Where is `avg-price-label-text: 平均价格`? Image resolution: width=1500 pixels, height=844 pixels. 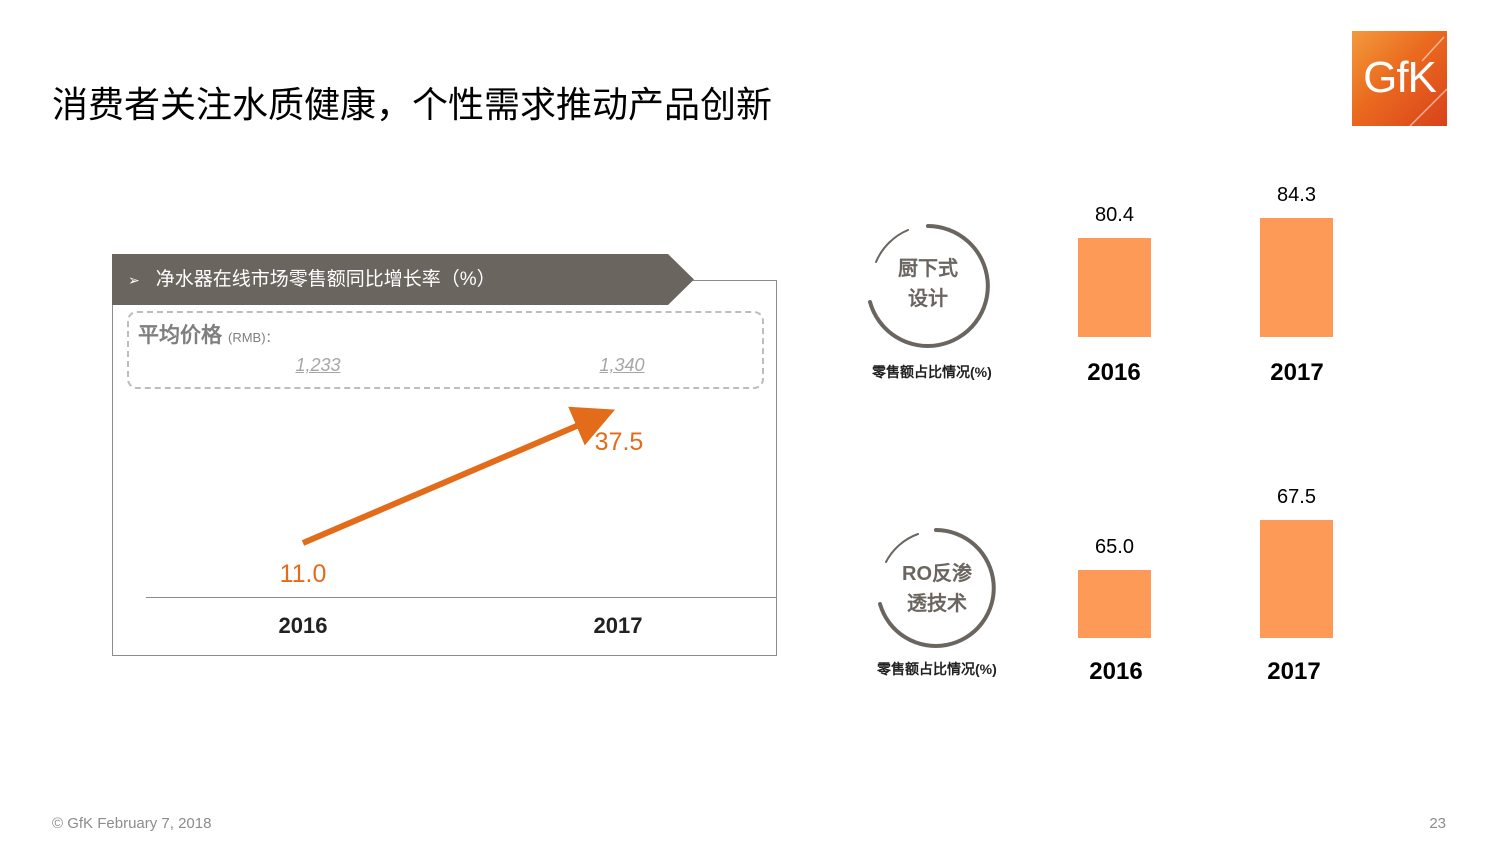
avg-price-label-text: 平均价格 is located at coordinates (180, 335).